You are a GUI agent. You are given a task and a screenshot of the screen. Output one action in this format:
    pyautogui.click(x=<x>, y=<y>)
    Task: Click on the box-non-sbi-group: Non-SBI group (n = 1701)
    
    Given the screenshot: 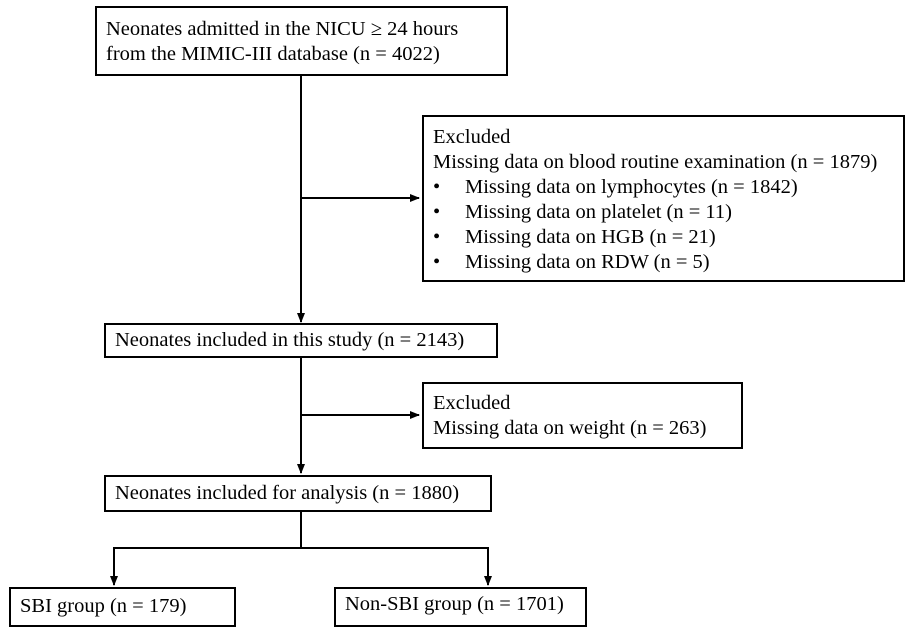 What is the action you would take?
    pyautogui.click(x=460, y=607)
    